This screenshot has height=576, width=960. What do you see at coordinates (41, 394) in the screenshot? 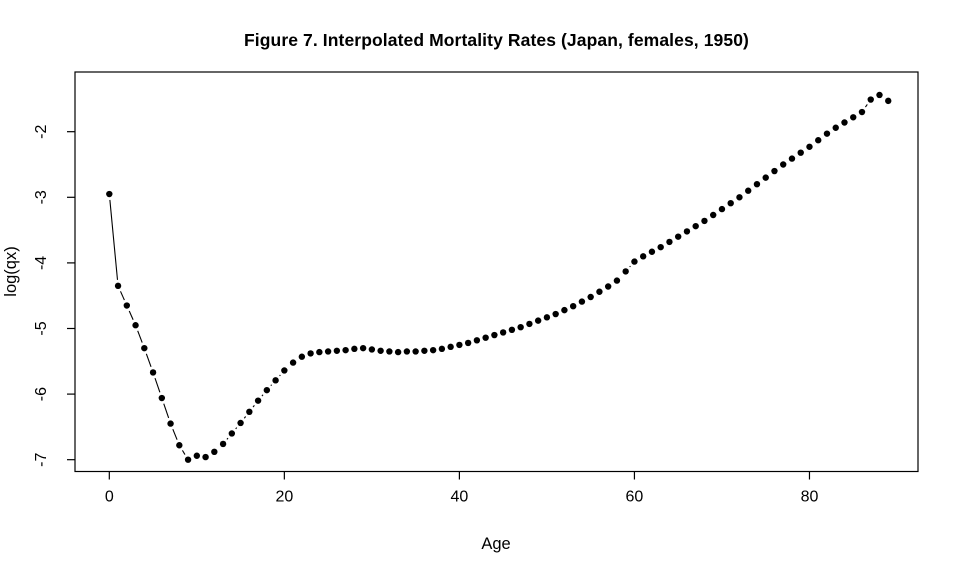
I see `y-tick-label: -6` at bounding box center [41, 394].